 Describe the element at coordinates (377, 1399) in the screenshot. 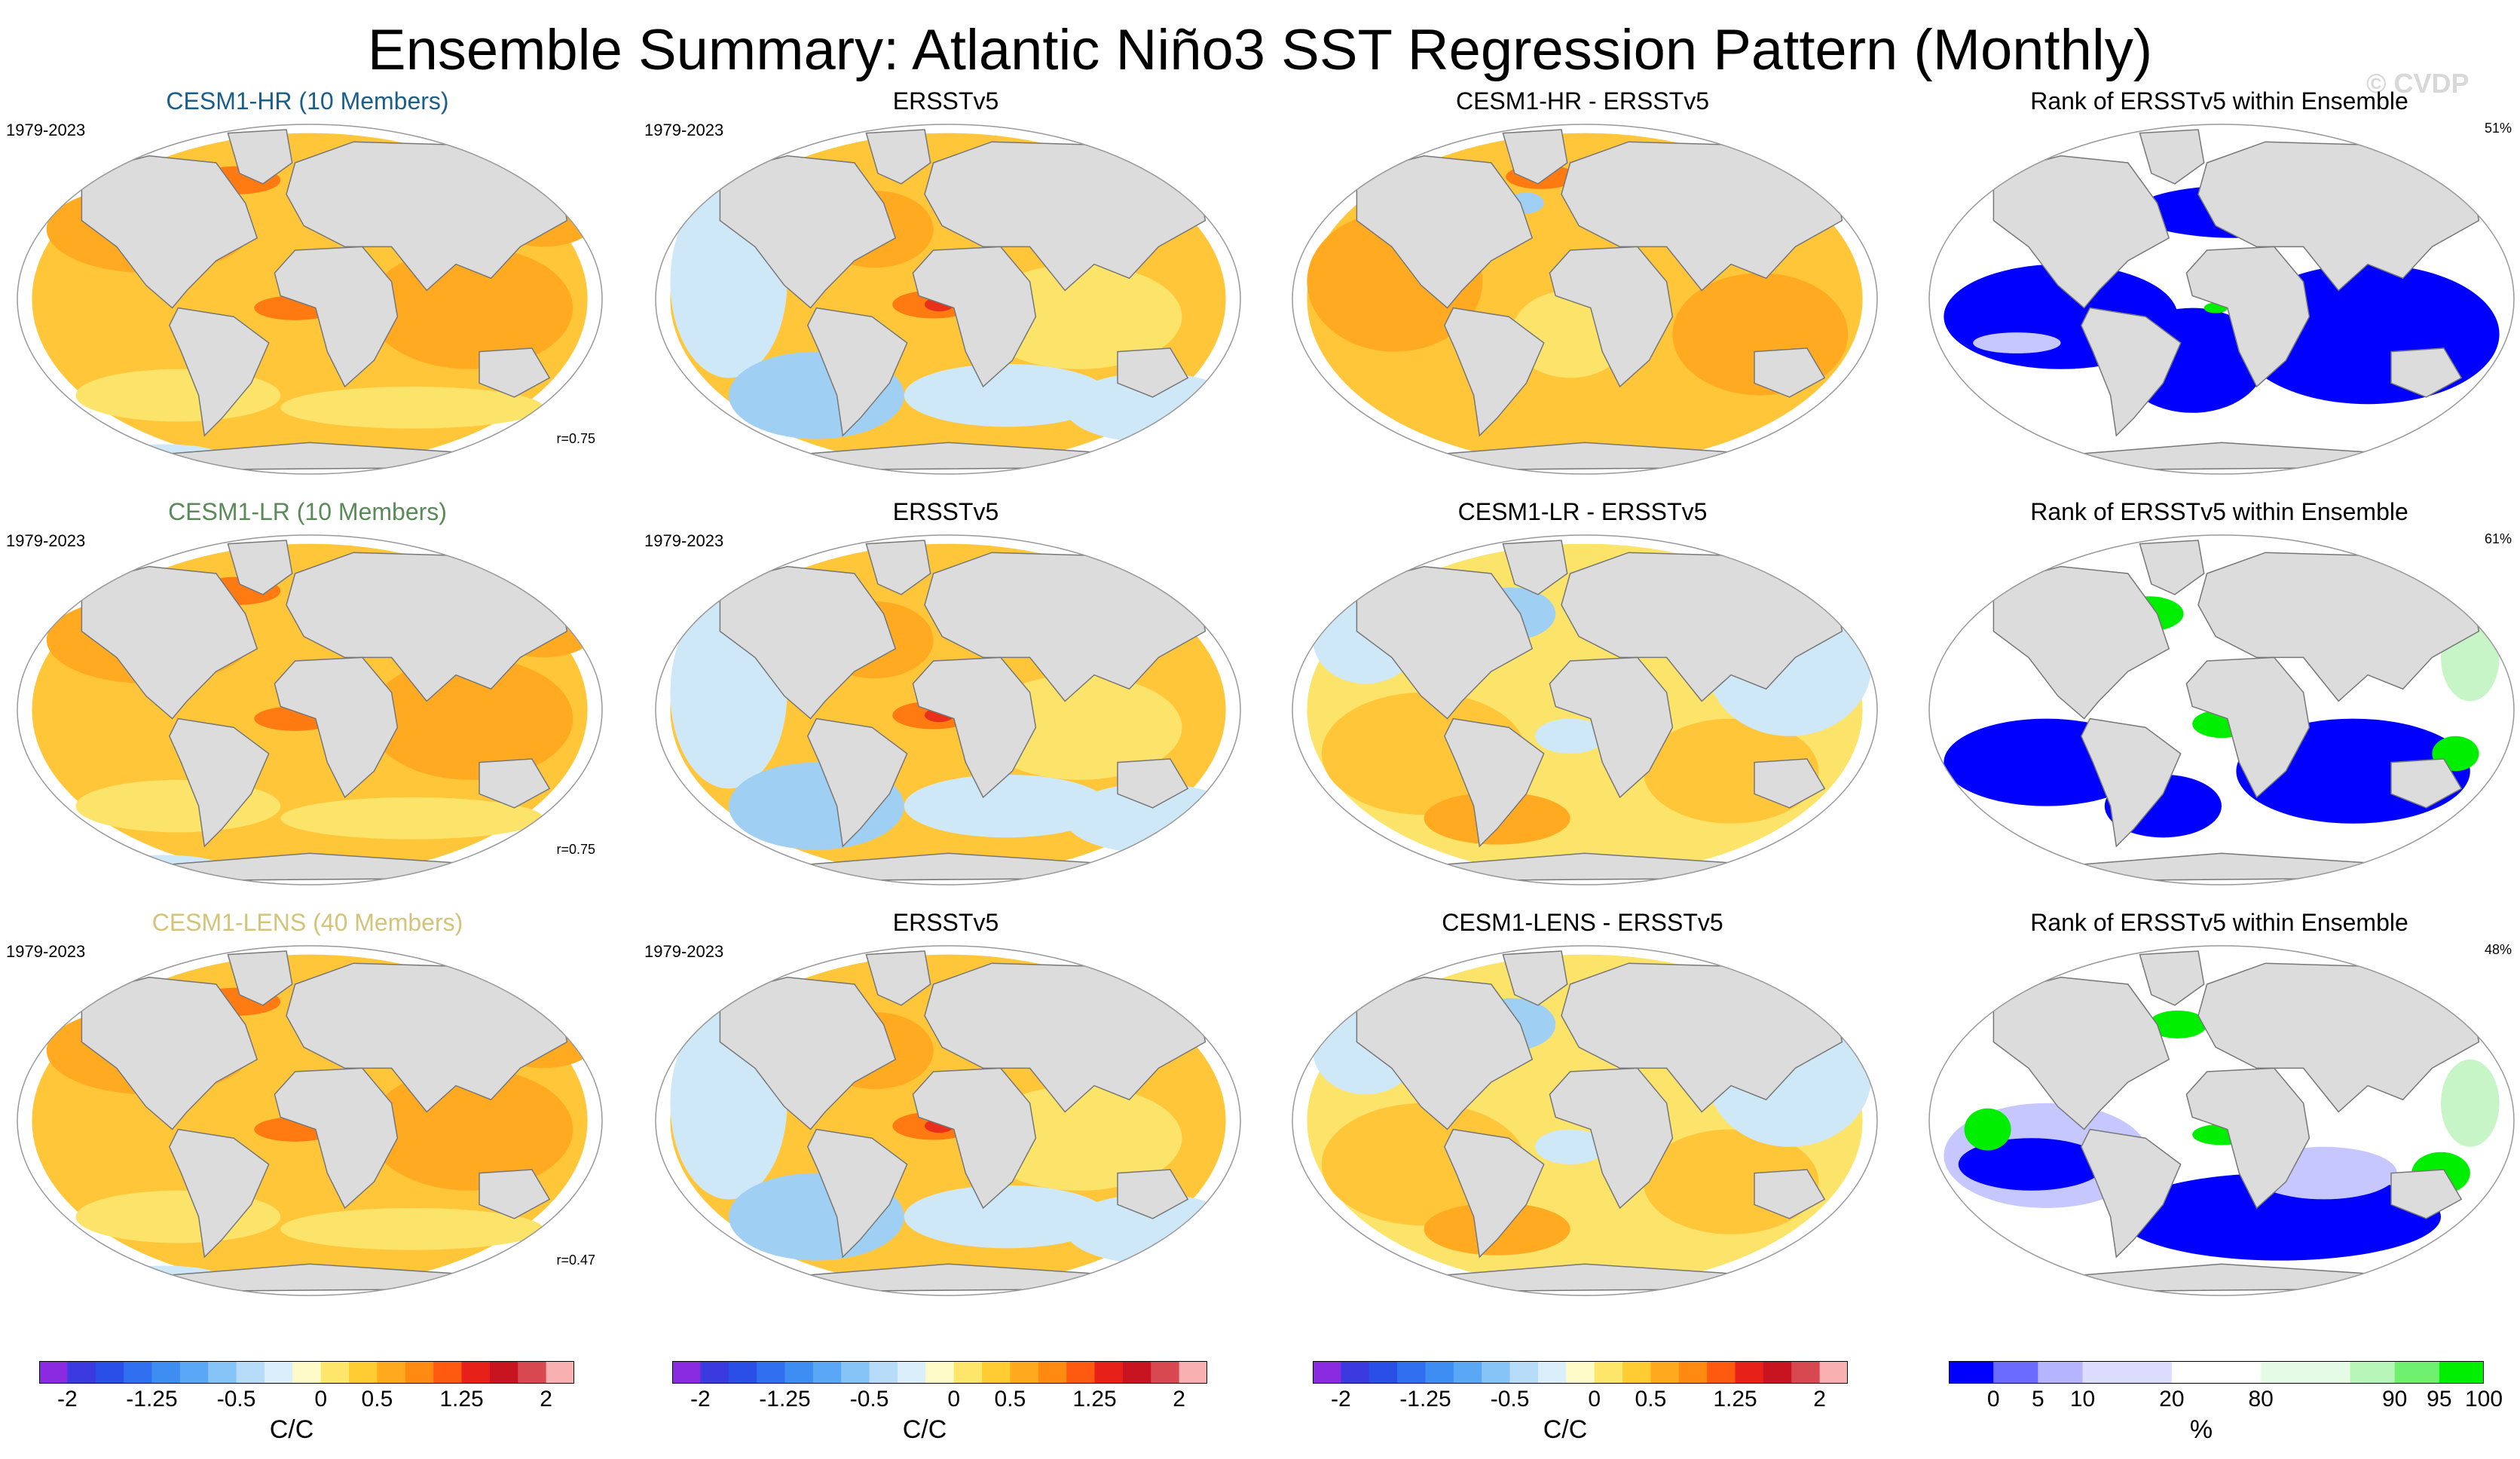

I see `colorbar-tick-label: 0.5` at that location.